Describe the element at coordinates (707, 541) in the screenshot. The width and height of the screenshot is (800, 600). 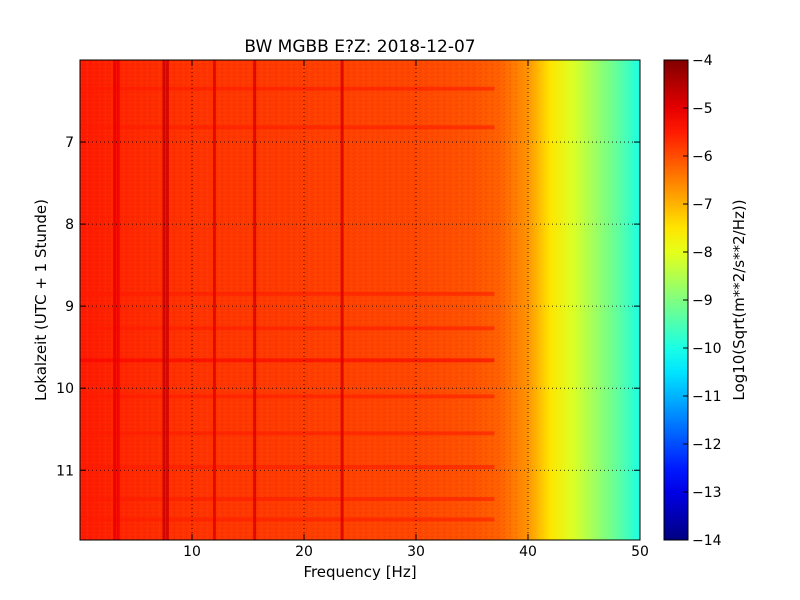
I see `colorbar-tick-label: −14` at that location.